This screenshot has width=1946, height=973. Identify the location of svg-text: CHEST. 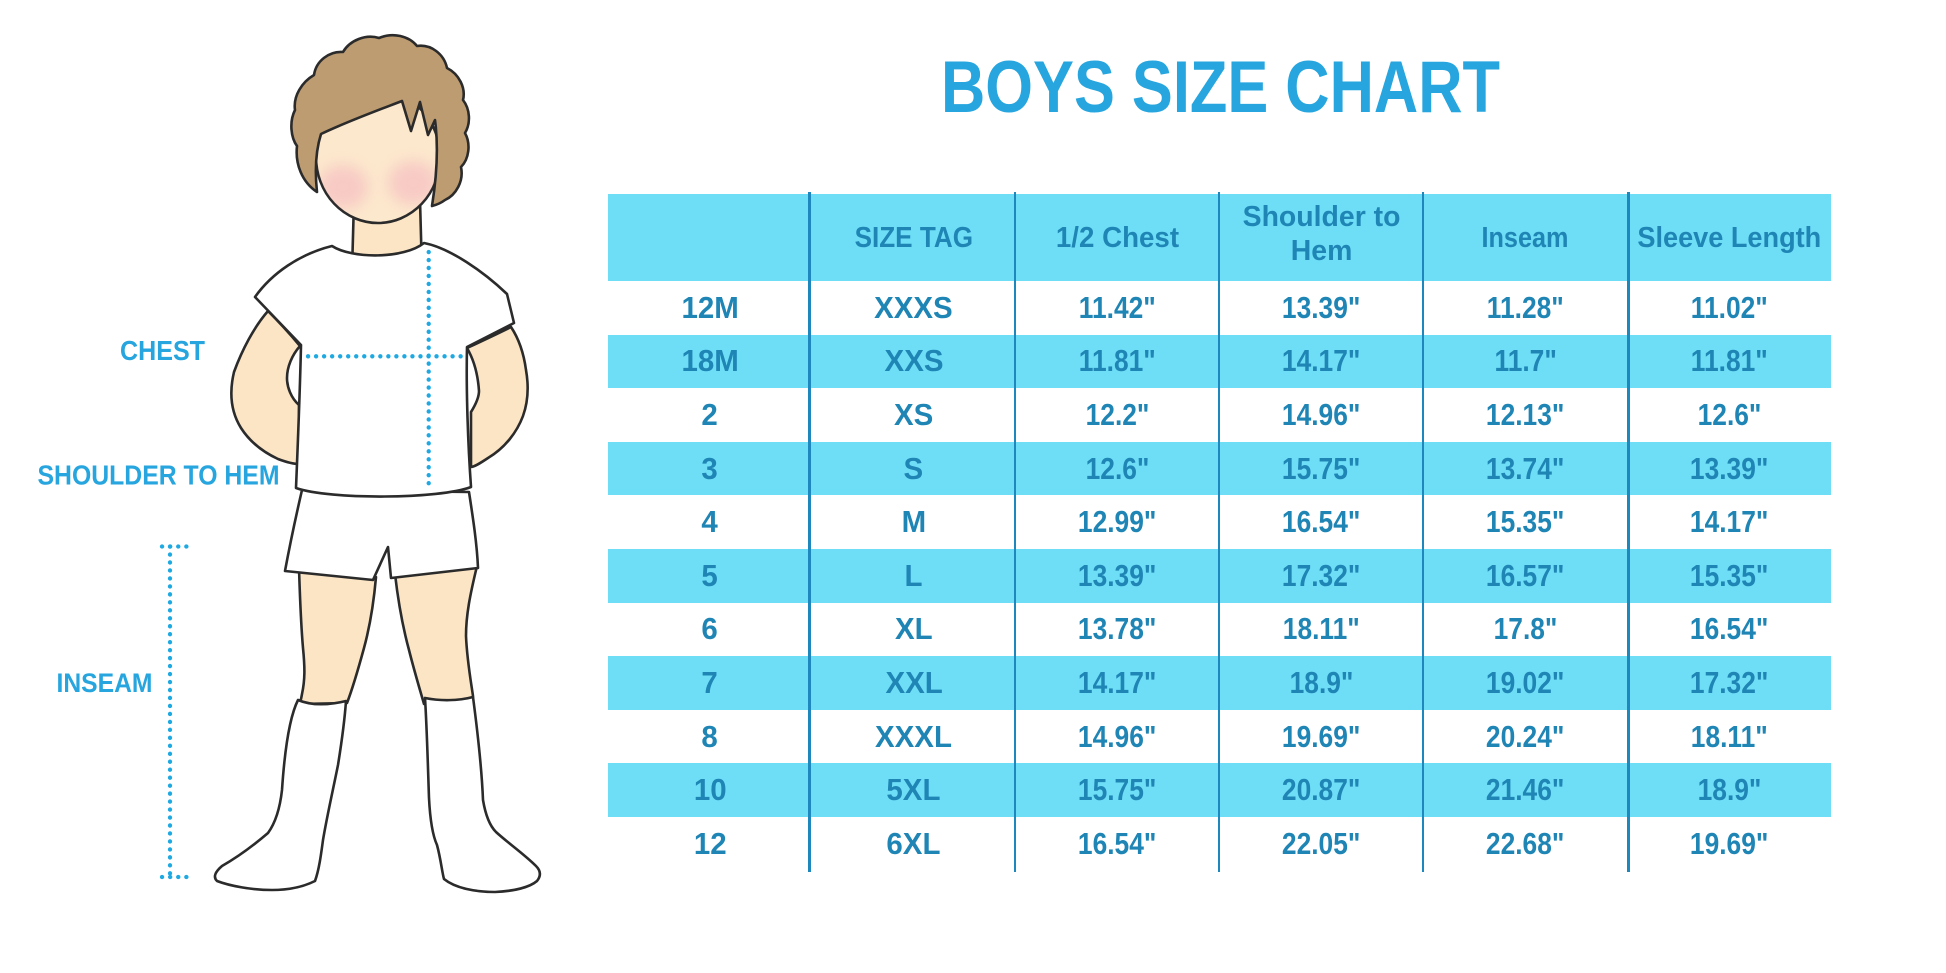
(162, 350).